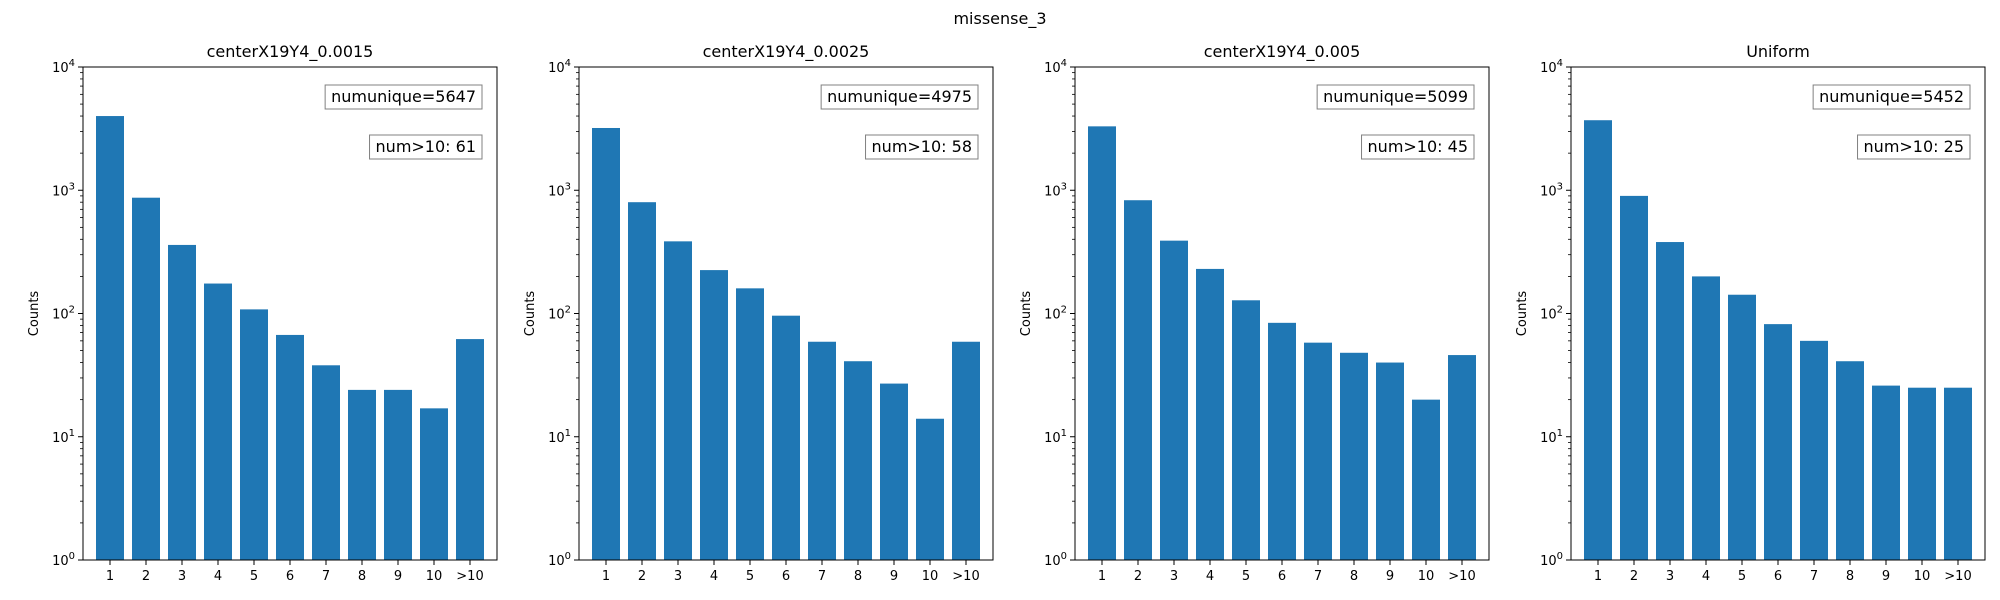 The image size is (2000, 600). I want to click on panel-title: centerX19Y4_0.0015, so click(290, 52).